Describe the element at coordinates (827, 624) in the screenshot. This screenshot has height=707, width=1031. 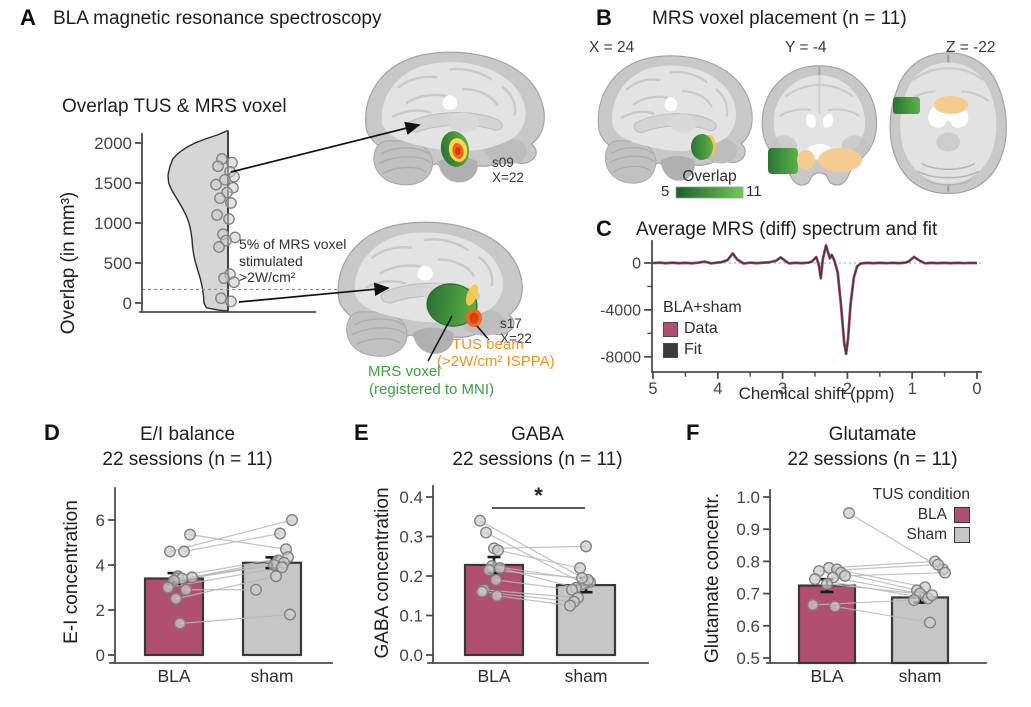
I see `bar-BLA` at that location.